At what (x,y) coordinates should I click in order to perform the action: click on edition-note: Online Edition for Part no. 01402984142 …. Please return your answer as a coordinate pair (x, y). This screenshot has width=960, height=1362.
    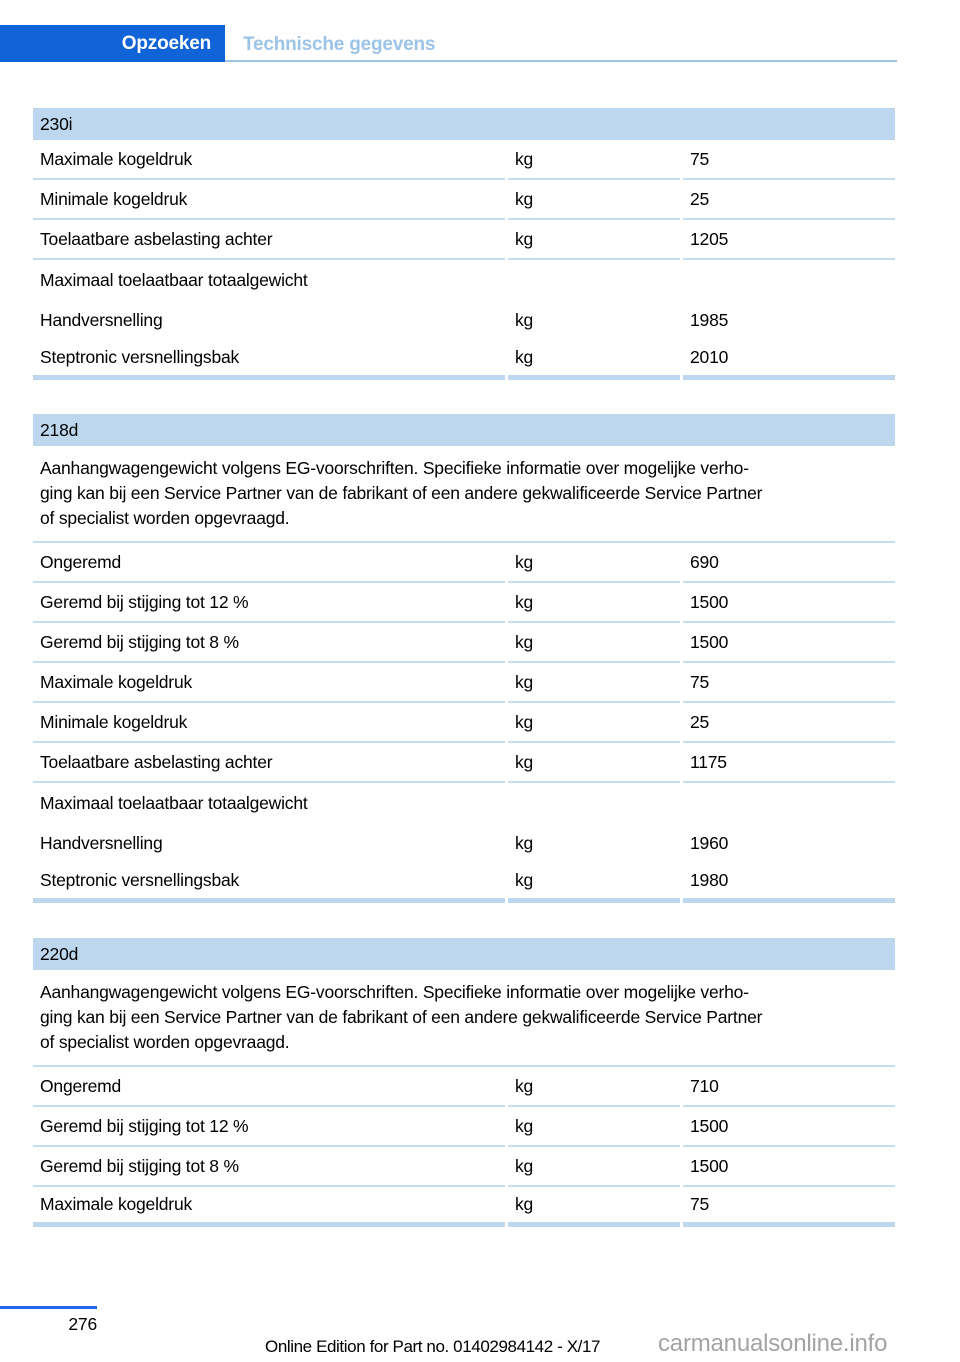
    Looking at the image, I should click on (433, 1346).